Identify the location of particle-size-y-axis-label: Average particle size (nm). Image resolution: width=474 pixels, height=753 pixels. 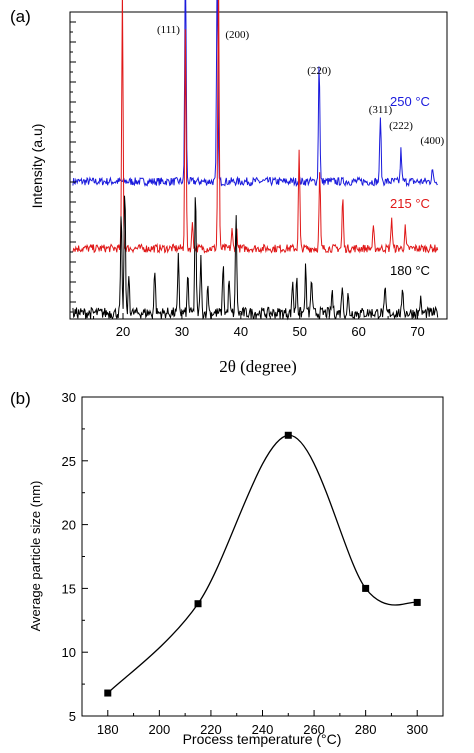
(35, 556).